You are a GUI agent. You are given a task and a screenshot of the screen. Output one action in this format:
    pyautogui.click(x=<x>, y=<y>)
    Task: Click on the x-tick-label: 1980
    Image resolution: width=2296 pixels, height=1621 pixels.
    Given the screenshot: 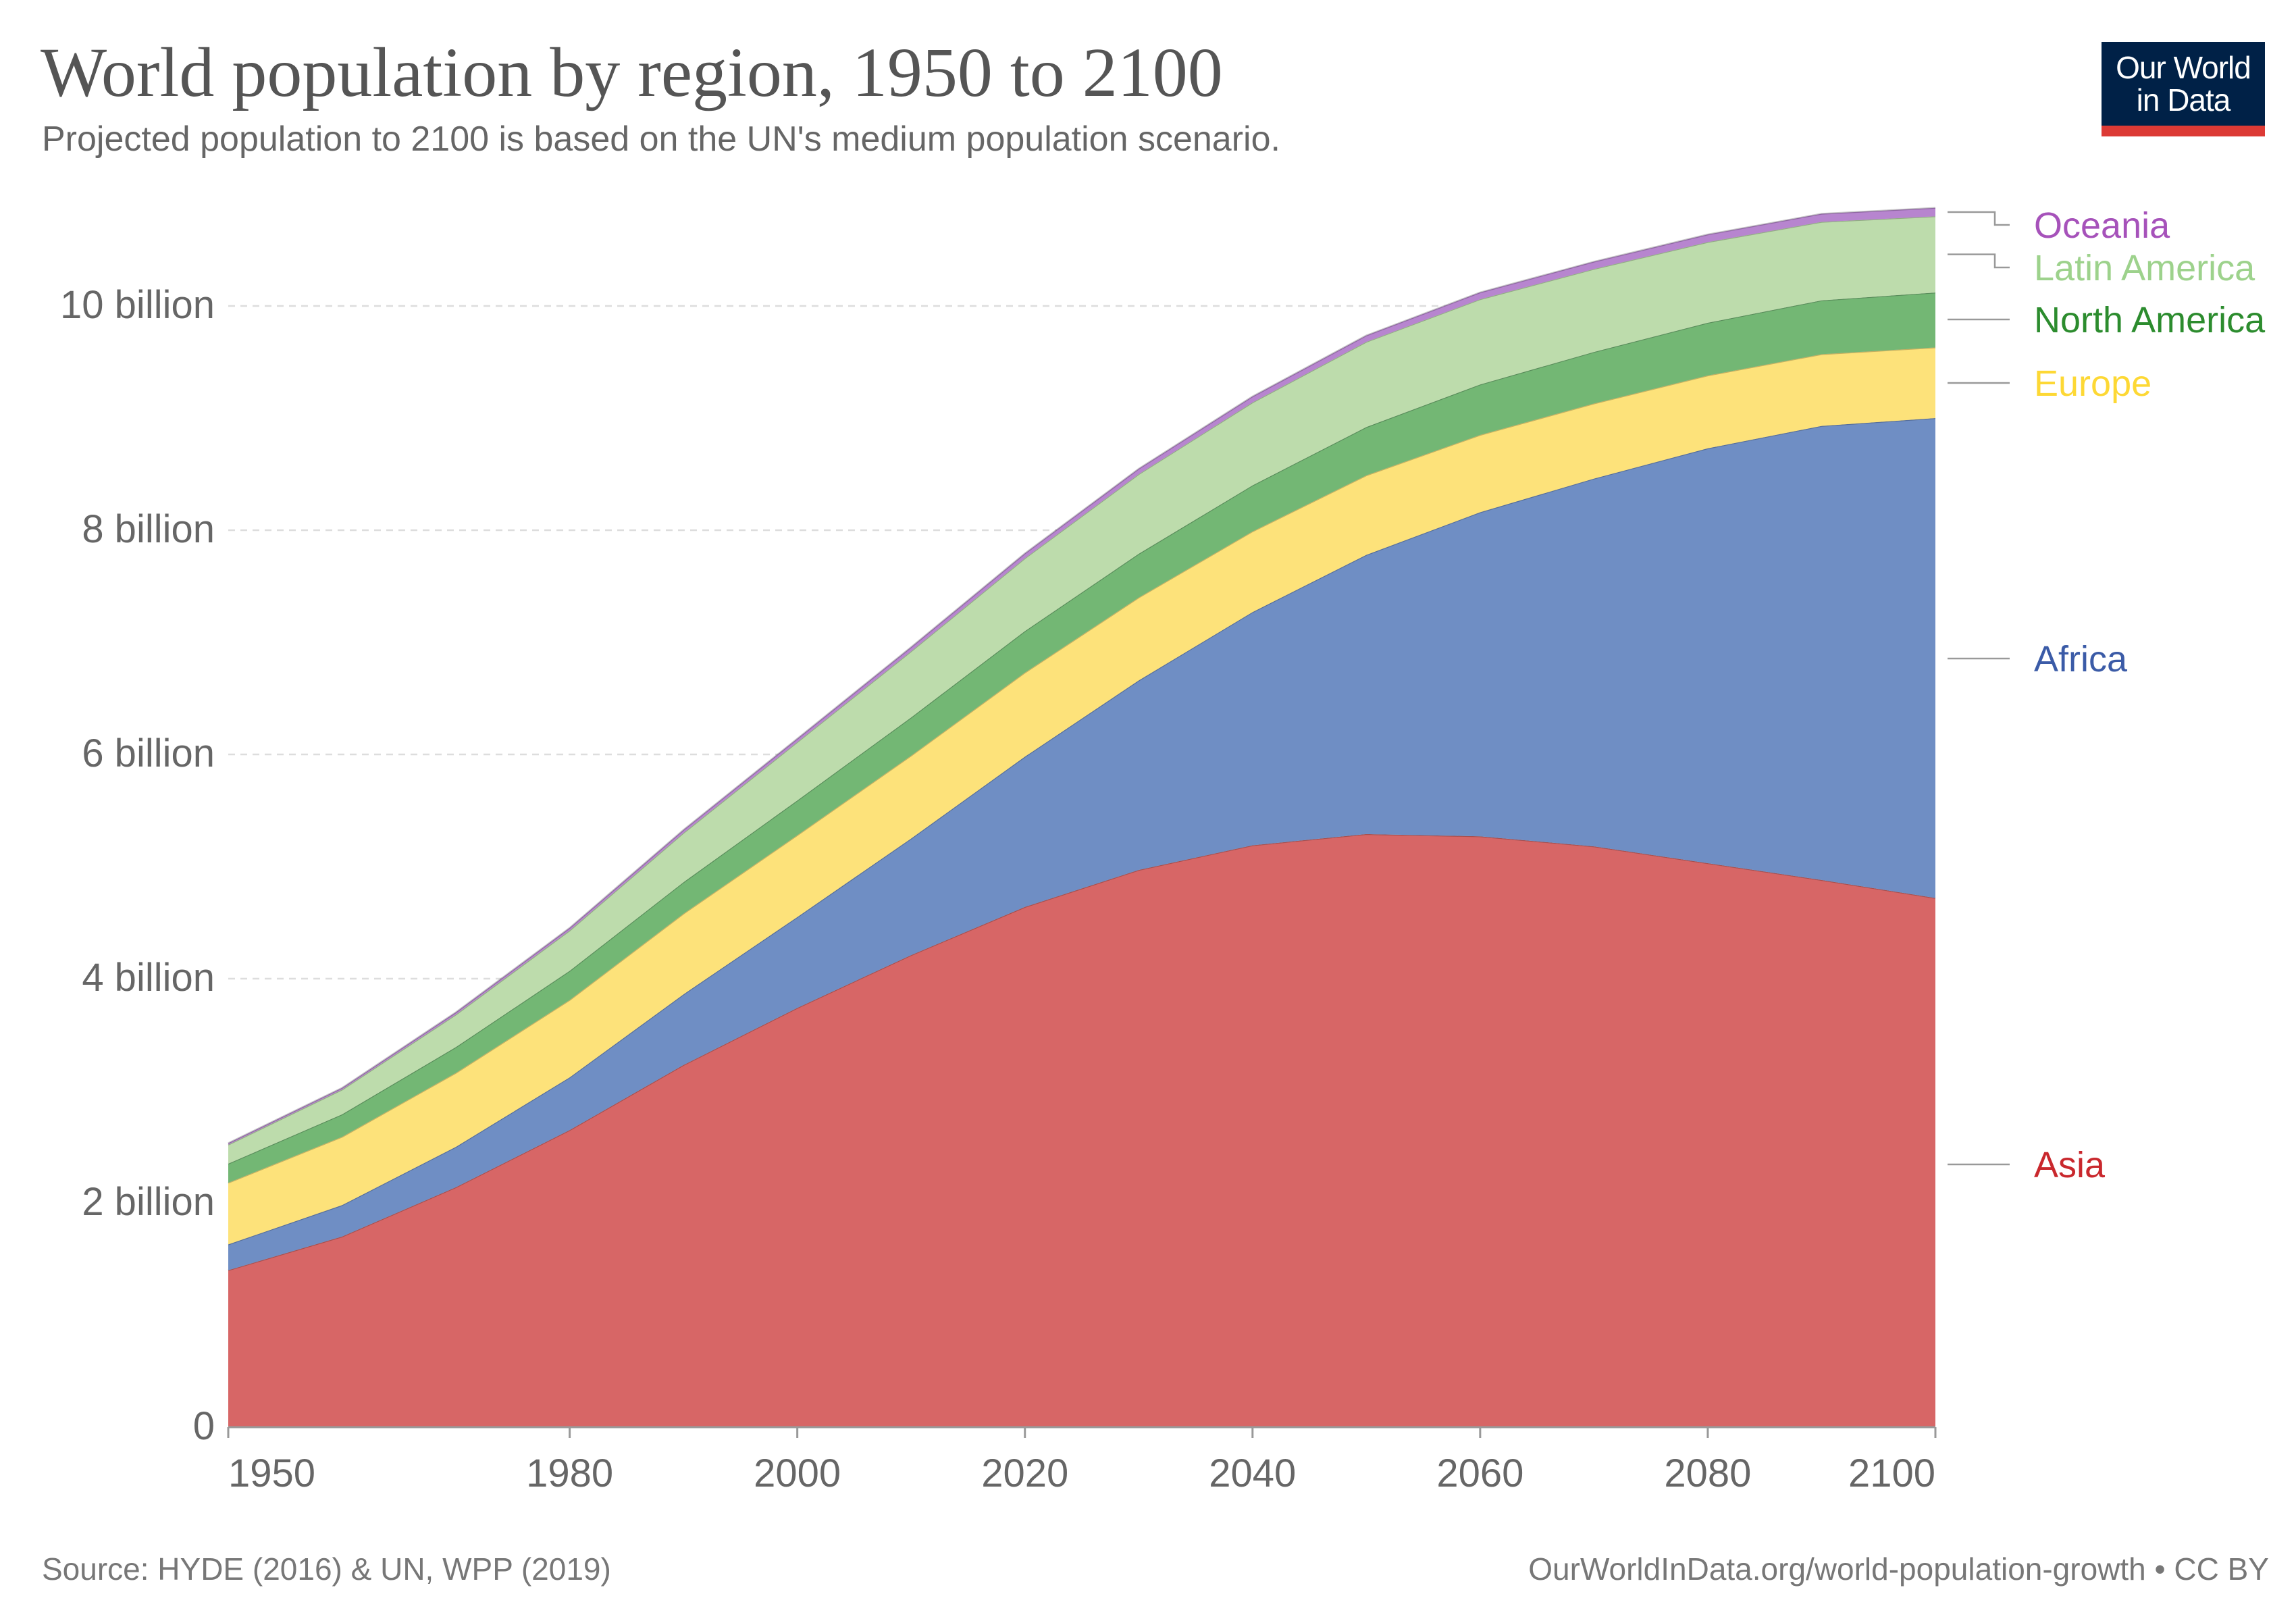 What is the action you would take?
    pyautogui.click(x=569, y=1473)
    